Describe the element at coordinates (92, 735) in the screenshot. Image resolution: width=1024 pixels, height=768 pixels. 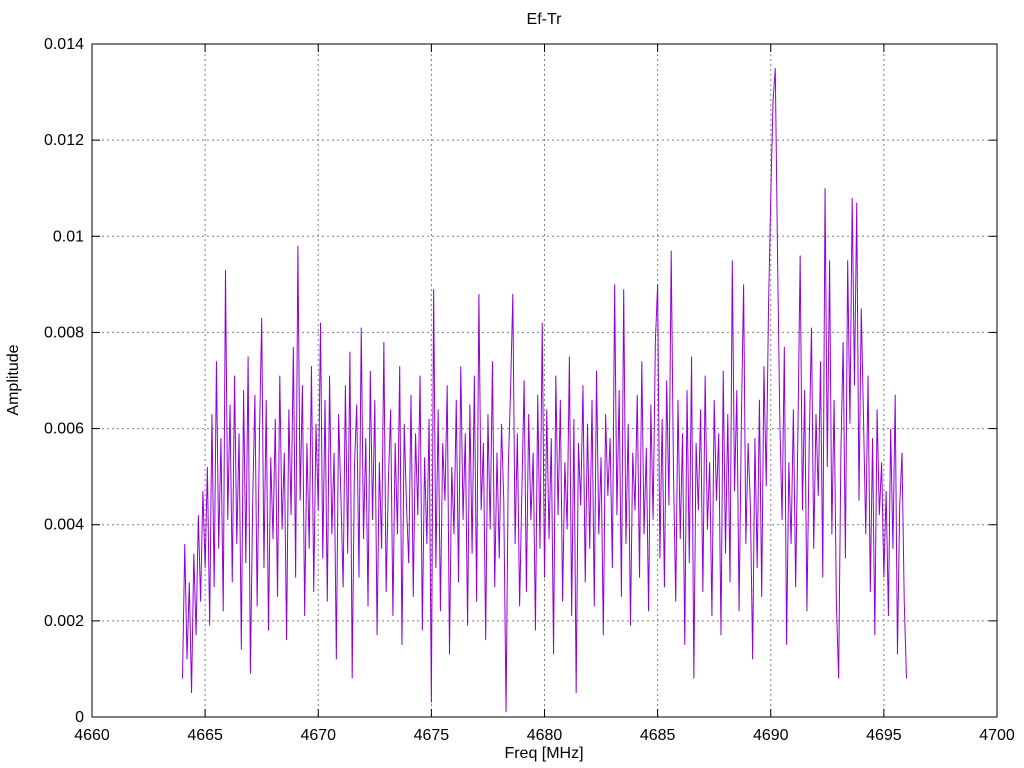
I see `x-tick-label: 4660` at that location.